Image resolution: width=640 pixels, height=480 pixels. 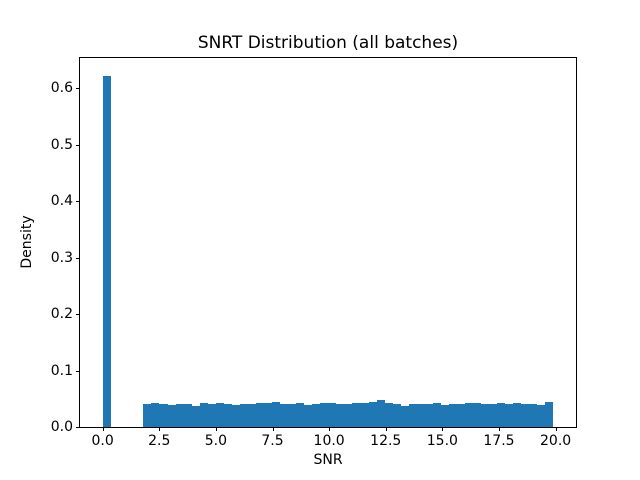 I want to click on x-tick-label: 17.5, so click(x=499, y=441).